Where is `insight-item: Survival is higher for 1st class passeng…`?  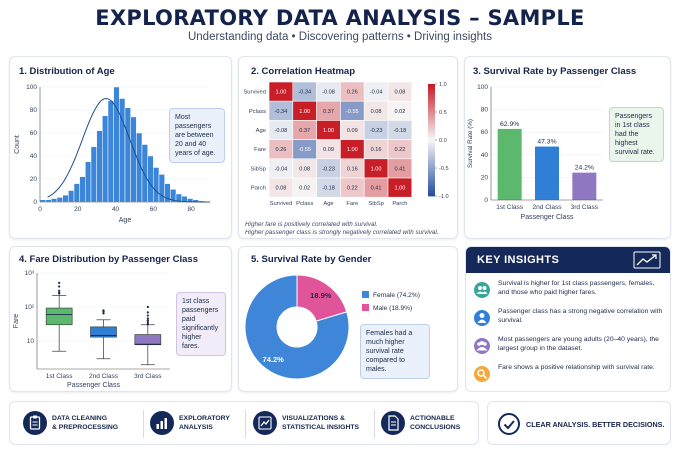 insight-item: Survival is higher for 1st class passeng… is located at coordinates (570, 292).